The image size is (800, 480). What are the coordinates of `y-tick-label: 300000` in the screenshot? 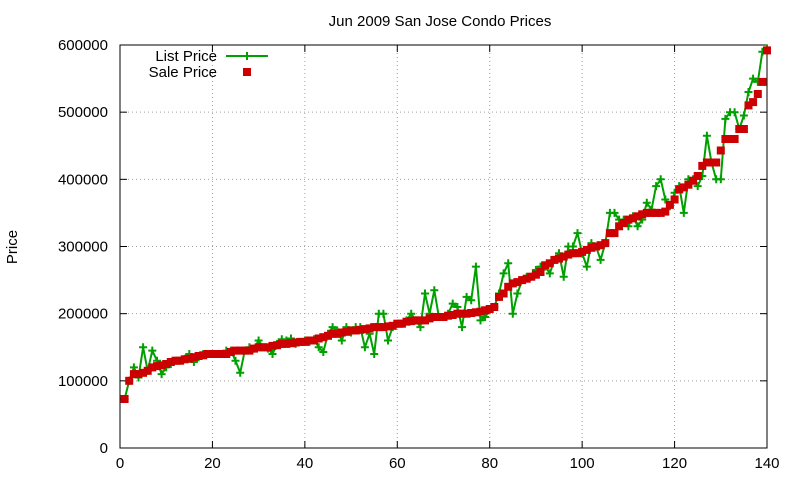 It's located at (83, 247).